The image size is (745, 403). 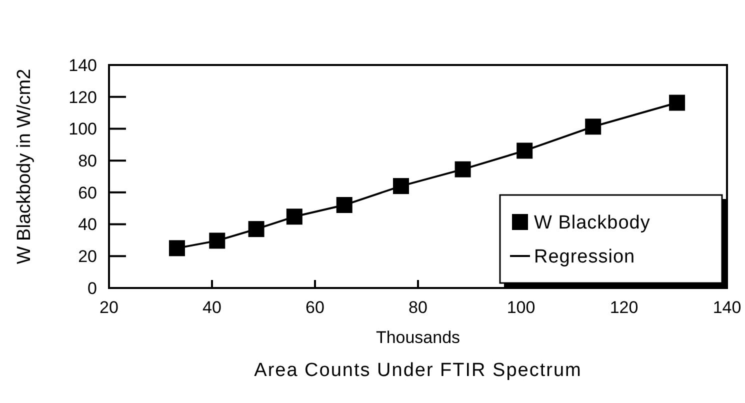 What do you see at coordinates (418, 337) in the screenshot?
I see `x-axis-title: Thousands` at bounding box center [418, 337].